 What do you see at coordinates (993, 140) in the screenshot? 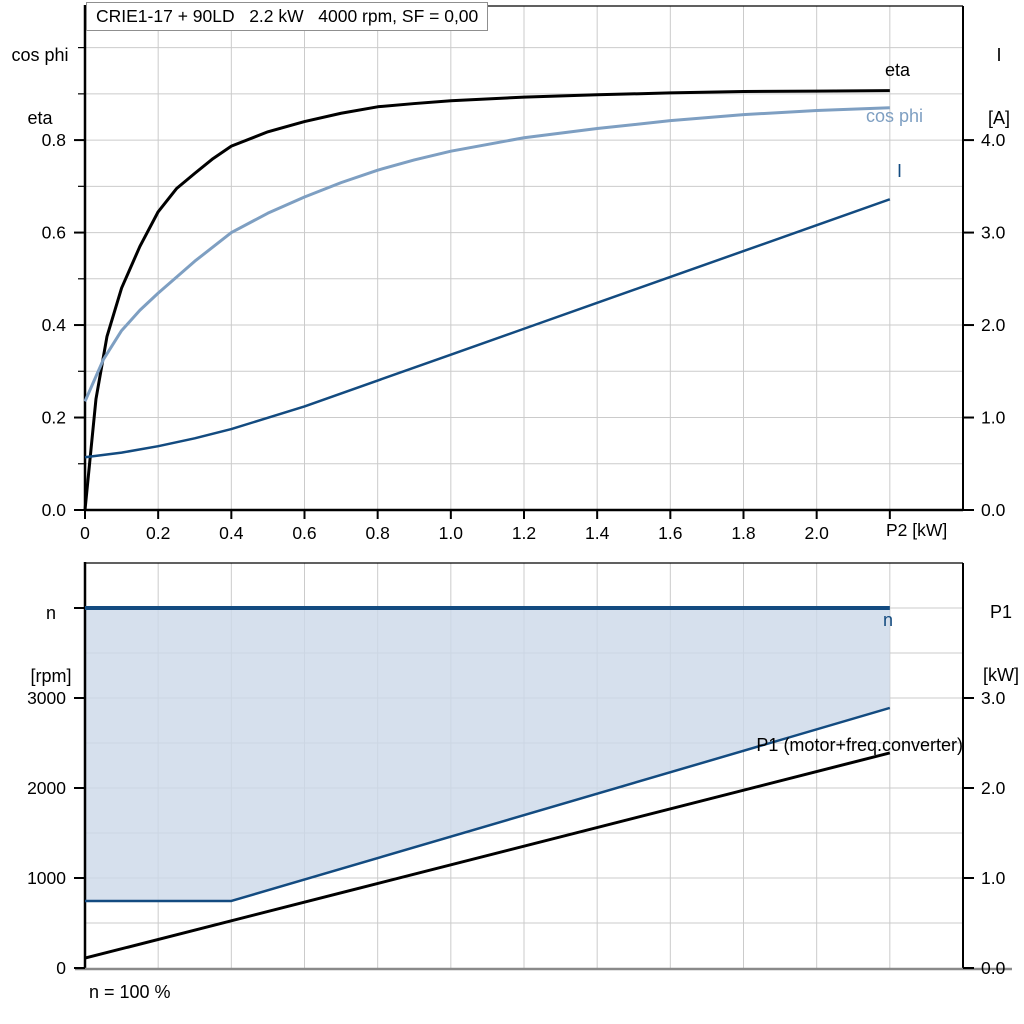
I see `tick-label: 4.0` at bounding box center [993, 140].